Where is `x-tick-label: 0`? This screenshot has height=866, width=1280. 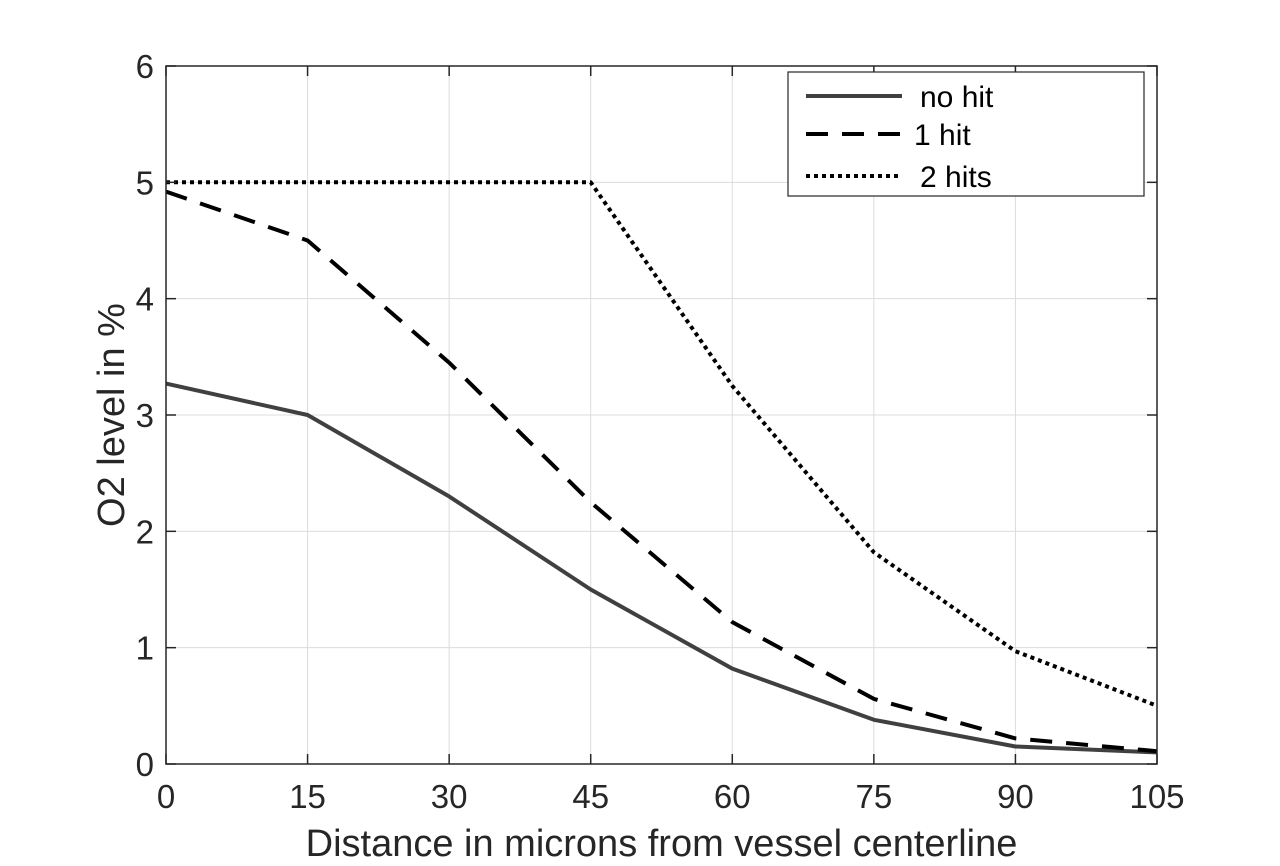
x-tick-label: 0 is located at coordinates (166, 796).